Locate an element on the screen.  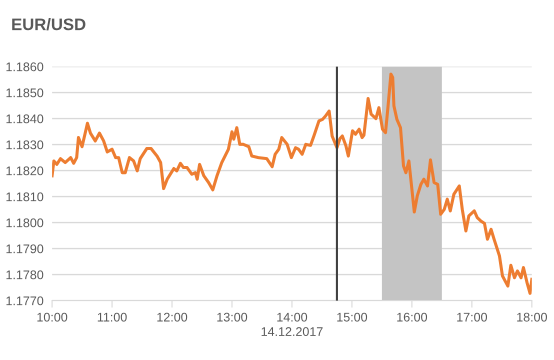
y-tick-label: 1.1840 is located at coordinates (25, 119).